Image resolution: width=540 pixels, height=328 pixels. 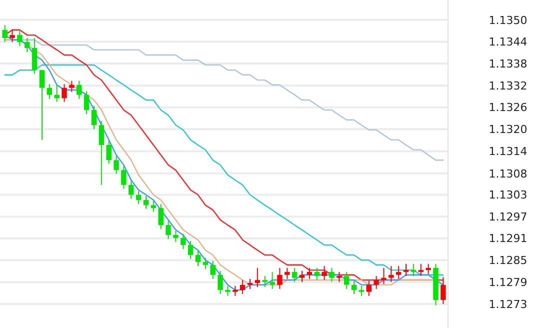 I want to click on y-tick-label: 1.1314, so click(x=508, y=151).